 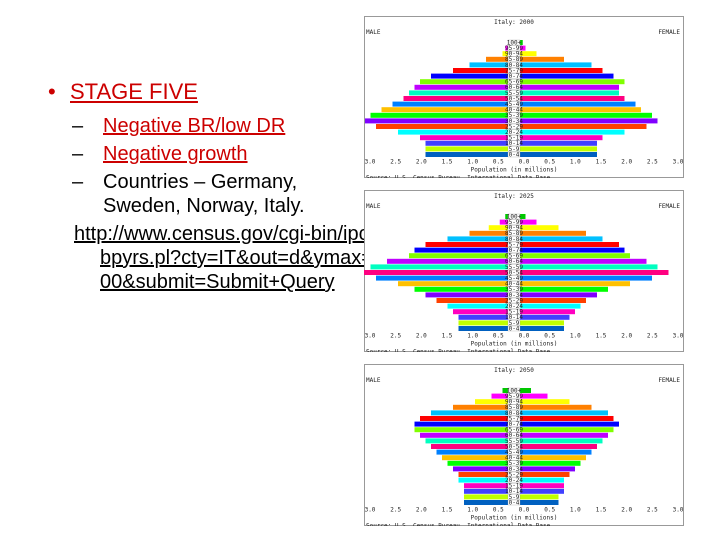 What do you see at coordinates (514, 65) in the screenshot?
I see `age-label: 80-84` at bounding box center [514, 65].